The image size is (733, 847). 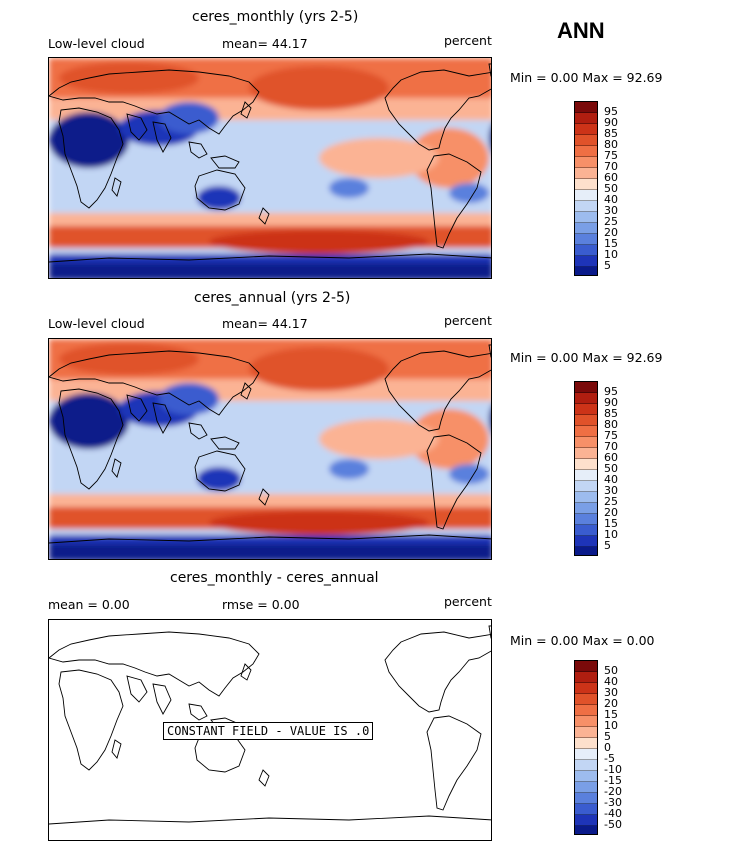 What do you see at coordinates (611, 111) in the screenshot?
I see `panel1-tick: 95` at bounding box center [611, 111].